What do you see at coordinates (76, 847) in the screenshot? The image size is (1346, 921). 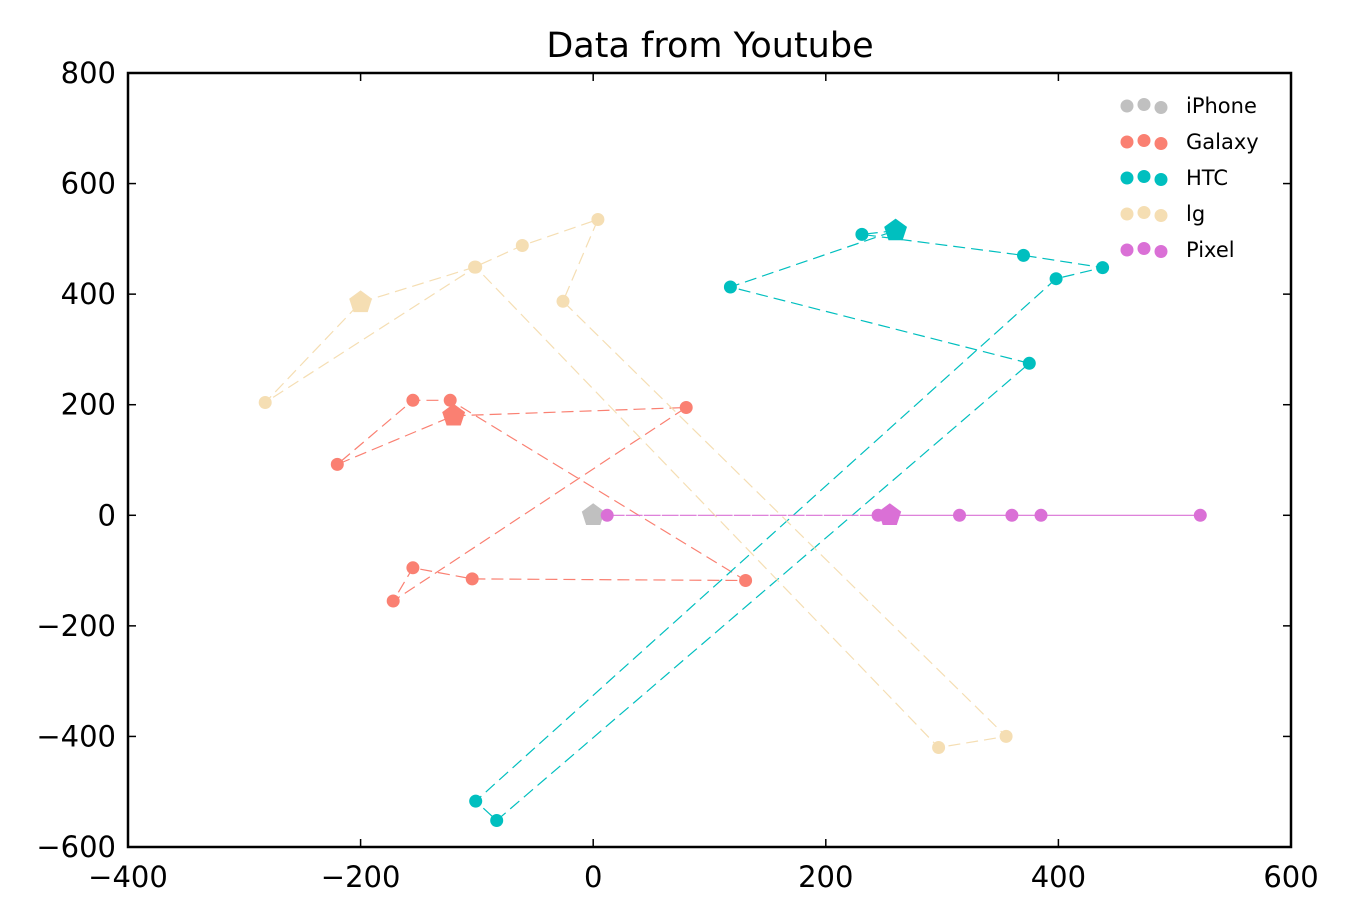 I see `y-tick-label: −600` at bounding box center [76, 847].